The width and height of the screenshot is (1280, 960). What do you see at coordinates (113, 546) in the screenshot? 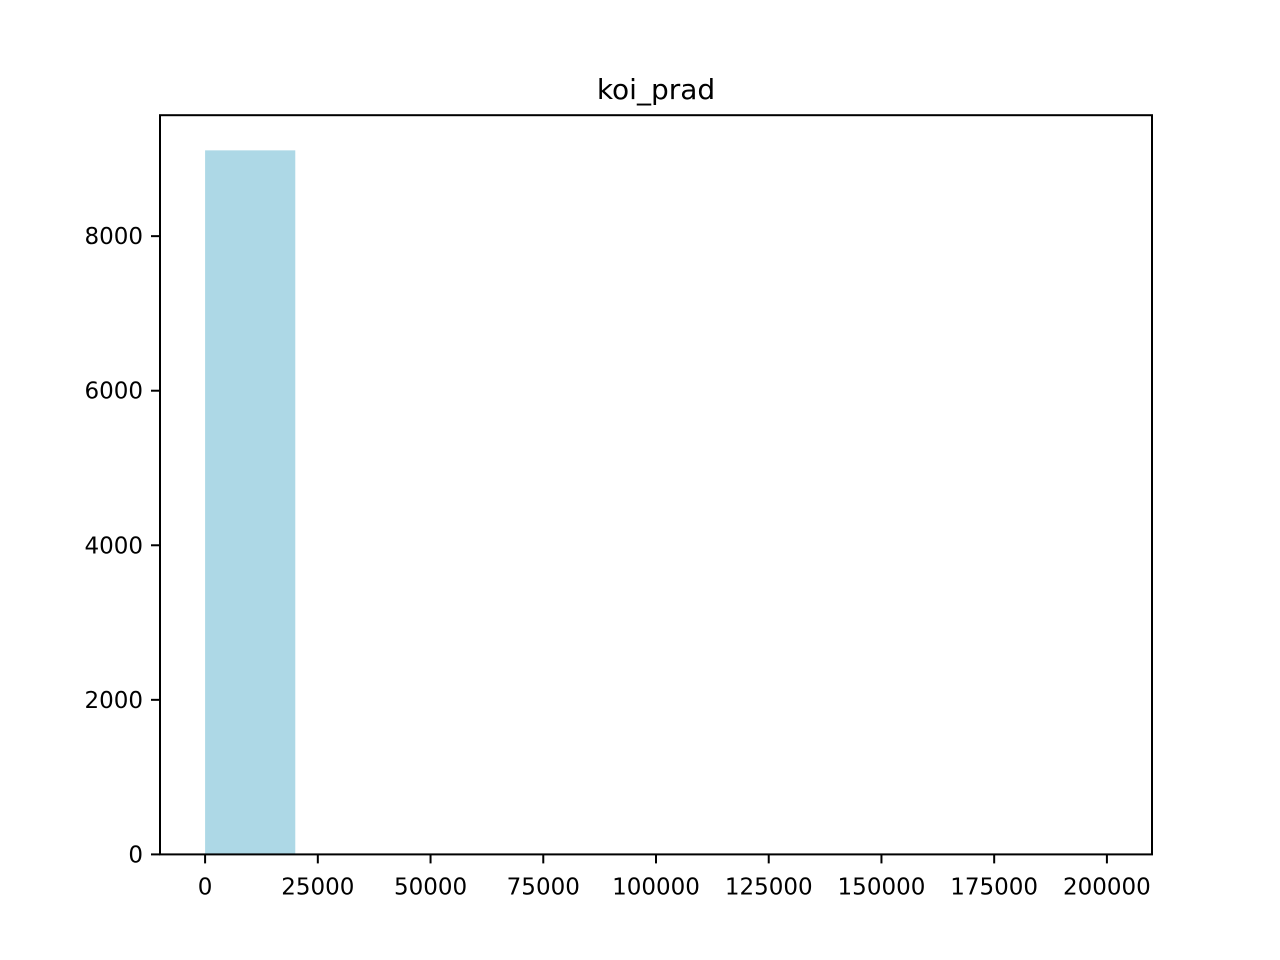
I see `y-tick-label-2: 4000` at bounding box center [113, 546].